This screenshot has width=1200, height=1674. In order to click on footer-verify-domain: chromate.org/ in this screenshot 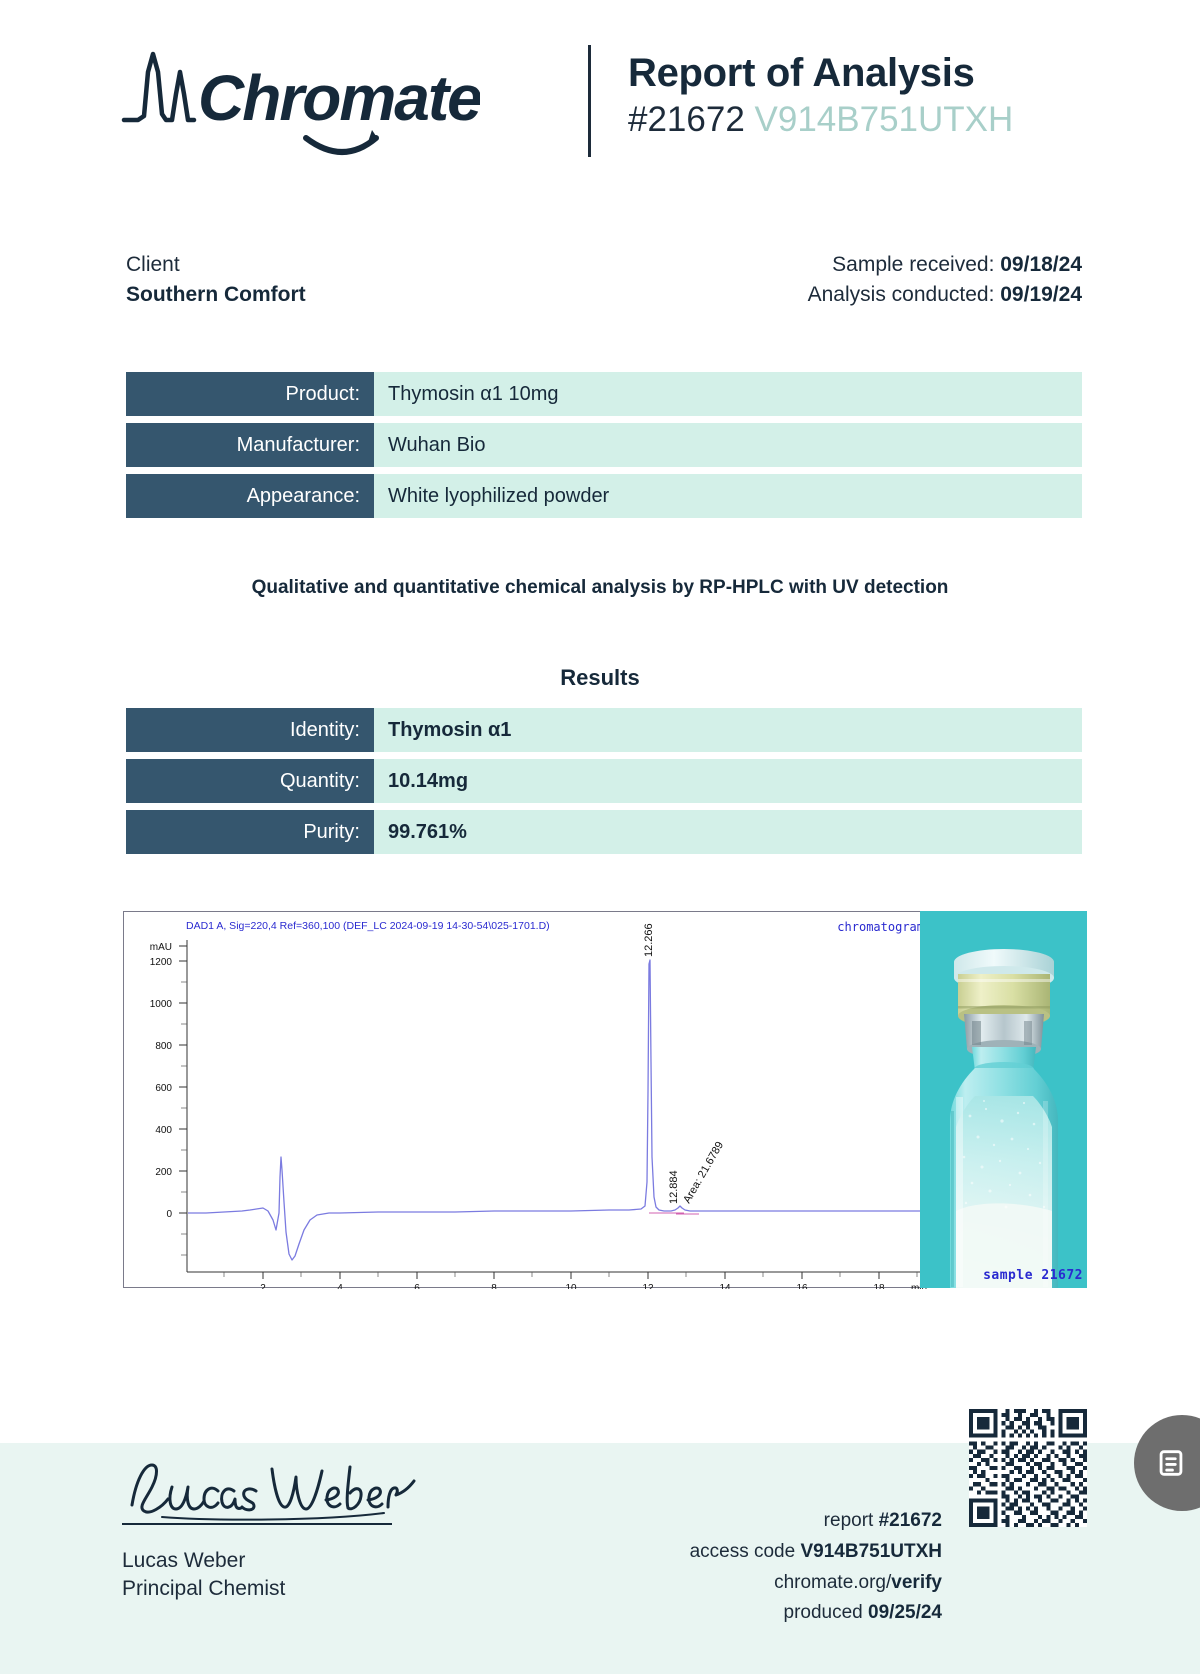, I will do `click(833, 1582)`.